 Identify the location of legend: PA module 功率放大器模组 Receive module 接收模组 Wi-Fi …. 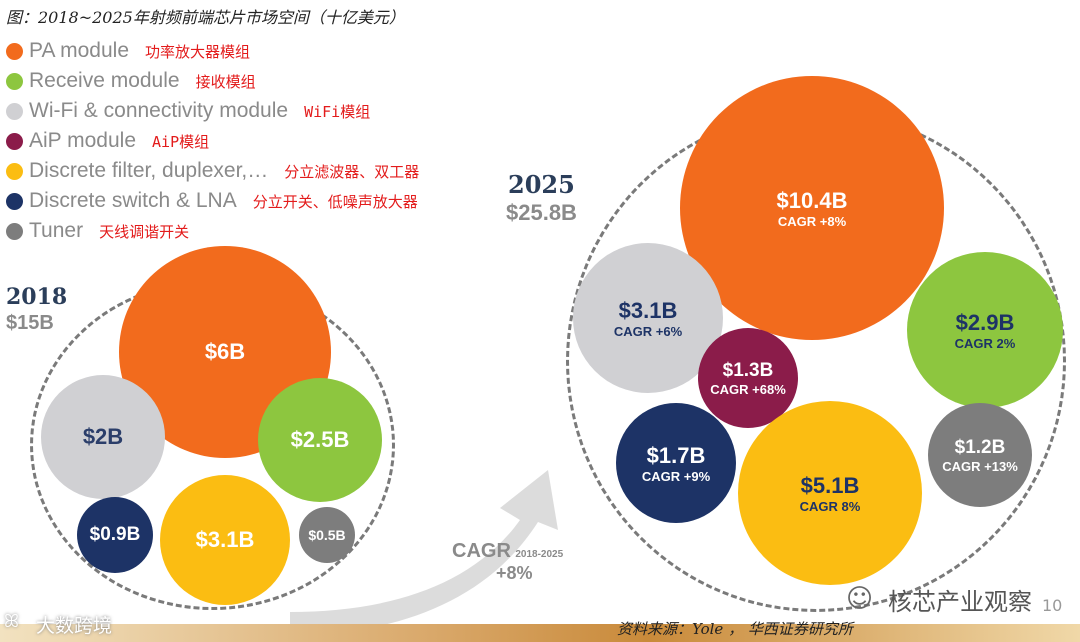
(212, 141).